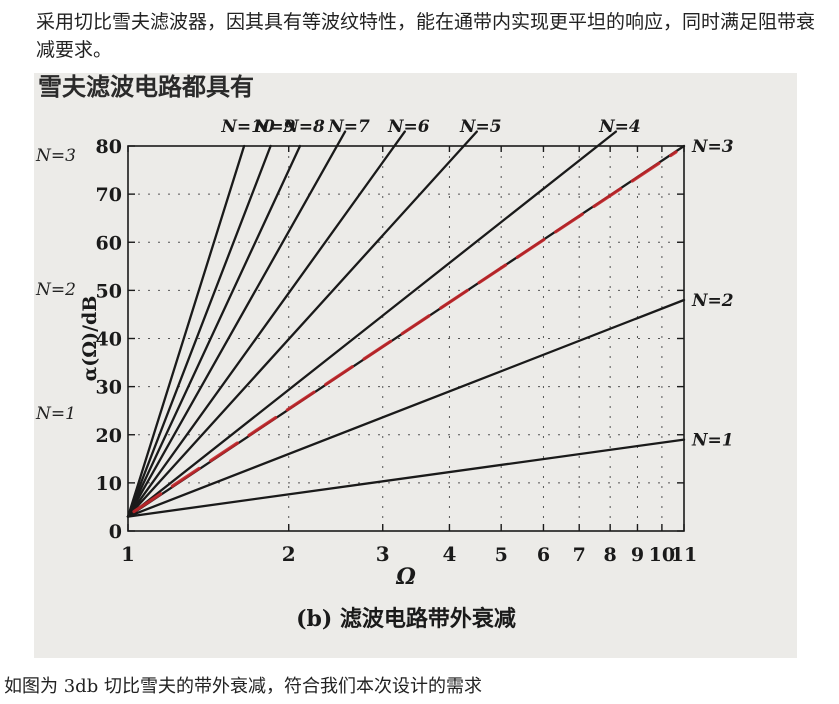 Image resolution: width=839 pixels, height=704 pixels. Describe the element at coordinates (247, 127) in the screenshot. I see `series-label: N=10` at that location.